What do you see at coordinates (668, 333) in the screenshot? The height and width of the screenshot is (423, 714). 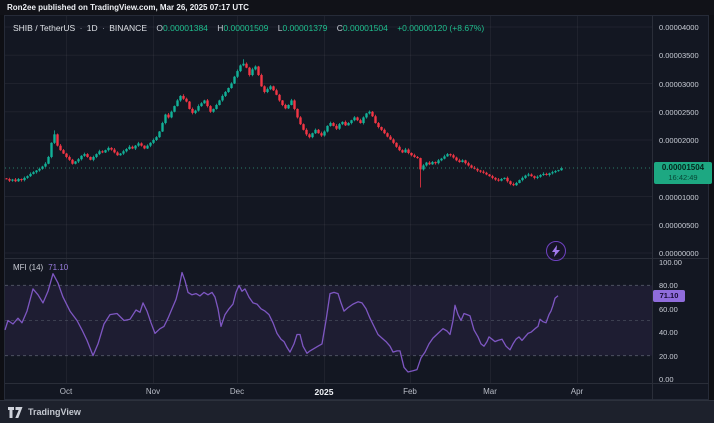 I see `mfi-axis-tick: 40.00` at bounding box center [668, 333].